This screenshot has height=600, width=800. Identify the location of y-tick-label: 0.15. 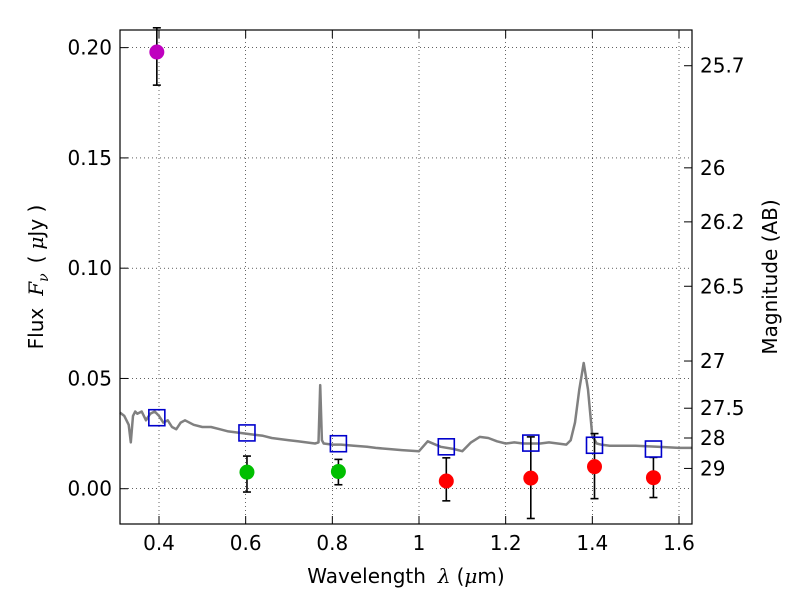
(89, 158).